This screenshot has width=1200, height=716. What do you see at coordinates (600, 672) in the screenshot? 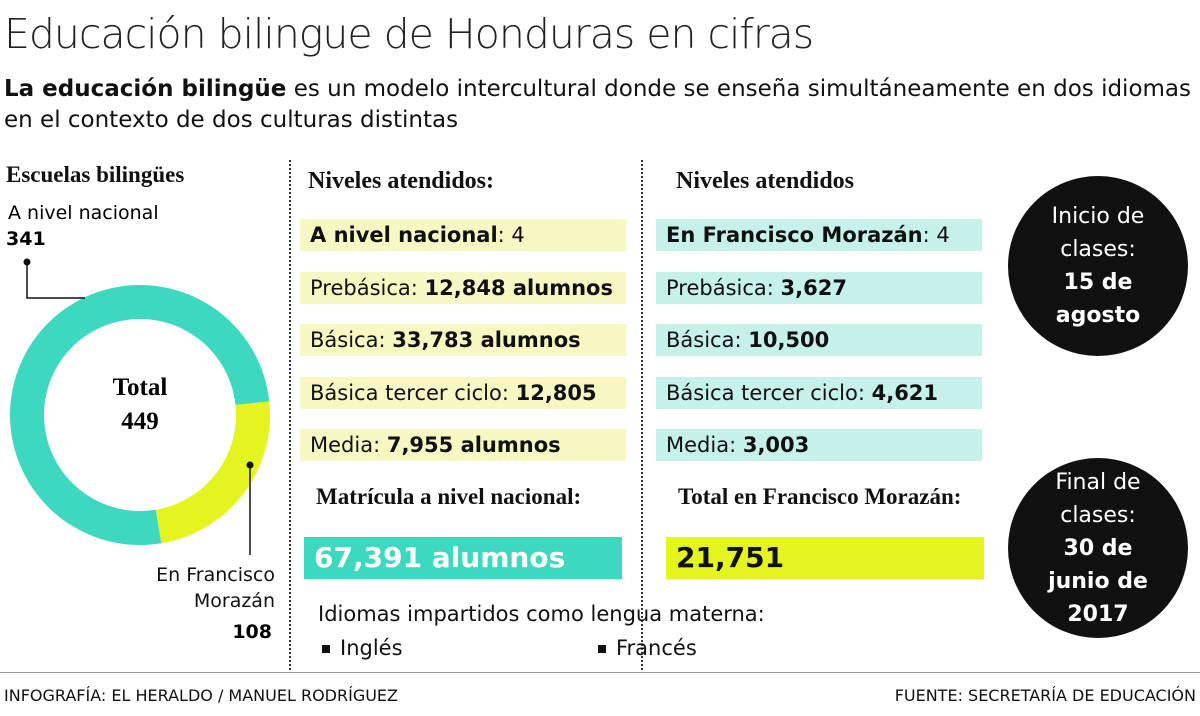
I see `footer-rule` at bounding box center [600, 672].